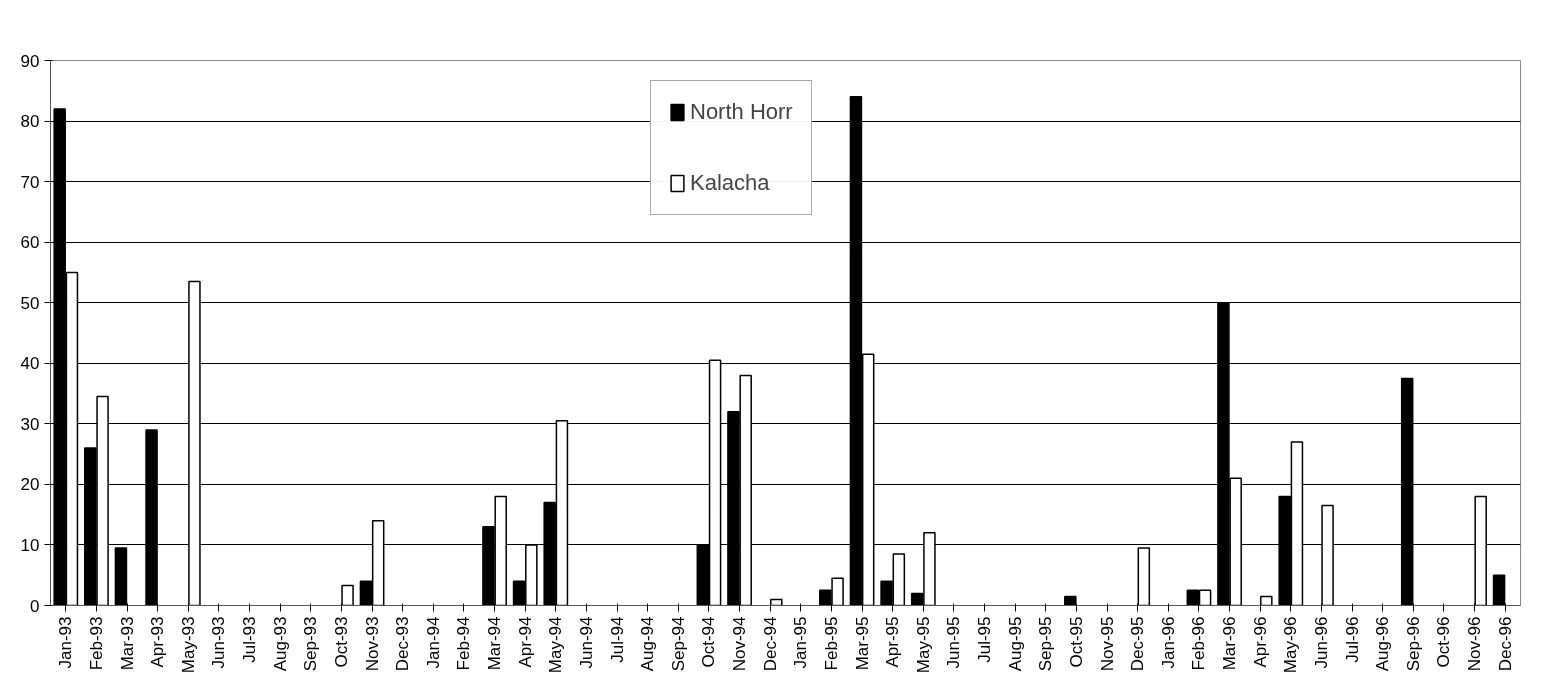  Describe the element at coordinates (556, 645) in the screenshot. I see `x-tick-label: May-94` at that location.